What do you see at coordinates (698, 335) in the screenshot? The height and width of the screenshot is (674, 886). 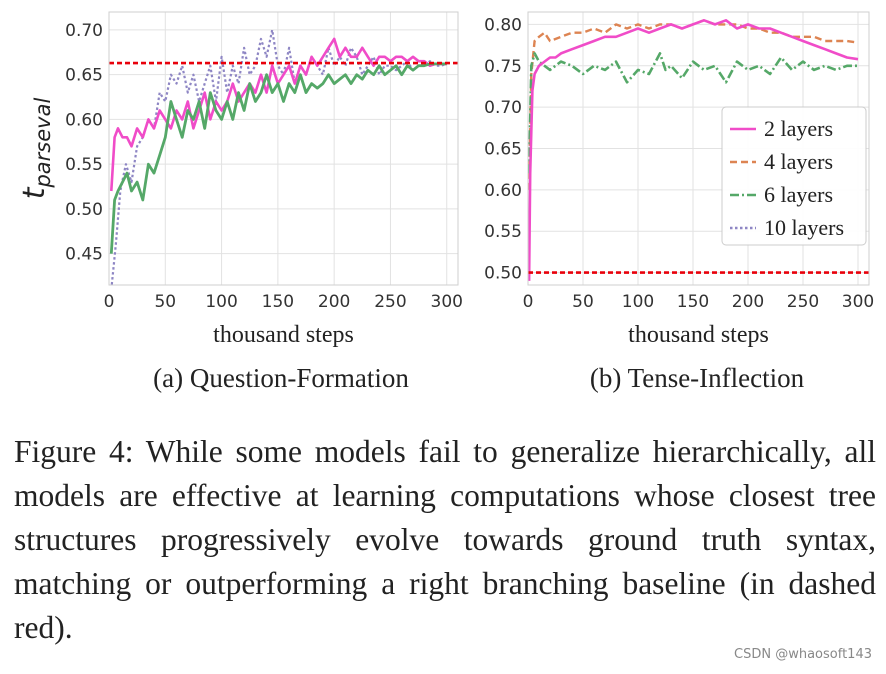 I see `chart2-xlabel: thousand steps` at bounding box center [698, 335].